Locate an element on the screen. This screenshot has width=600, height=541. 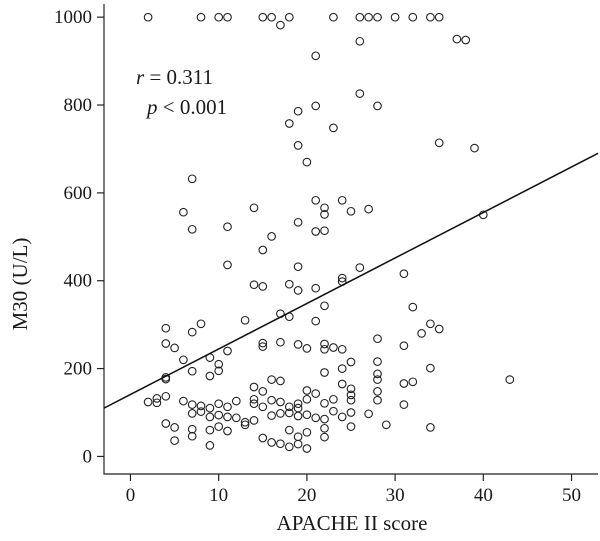
x-tick-label: 10 is located at coordinates (218, 495).